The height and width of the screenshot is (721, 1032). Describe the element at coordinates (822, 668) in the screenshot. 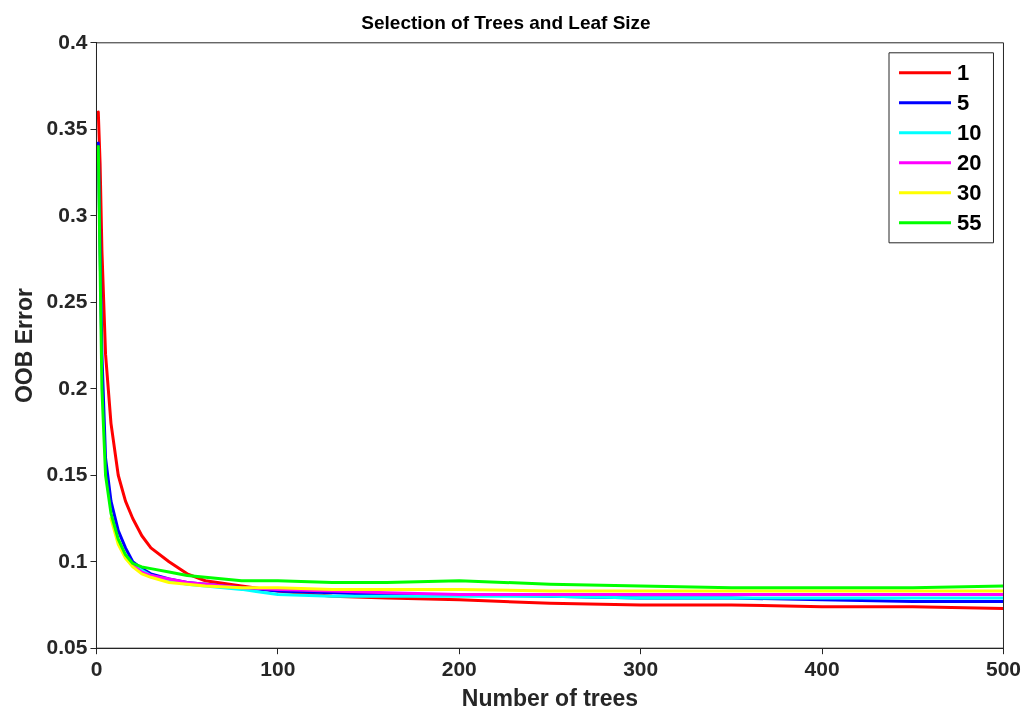

I see `x-tick-label: 400` at that location.